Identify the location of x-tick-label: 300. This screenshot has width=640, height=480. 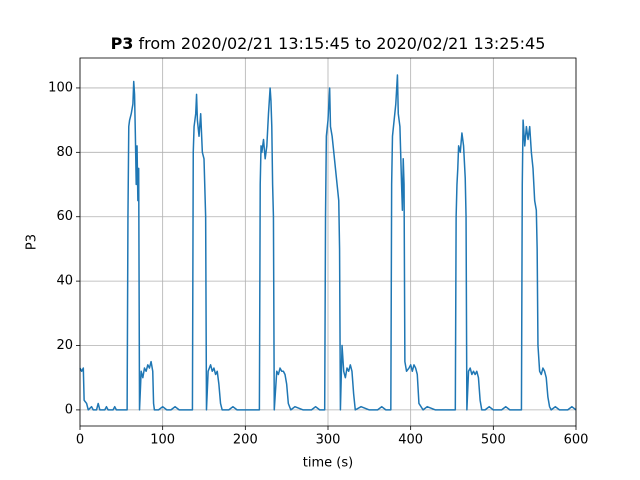
(328, 440).